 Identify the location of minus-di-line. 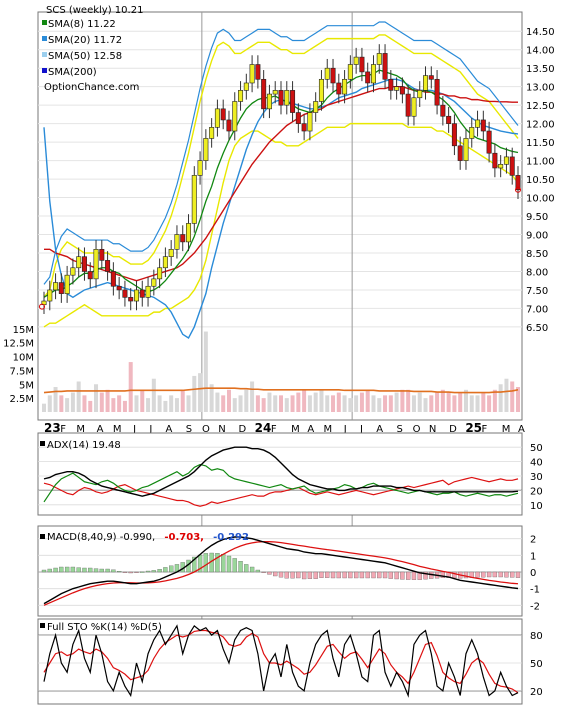
(281, 491).